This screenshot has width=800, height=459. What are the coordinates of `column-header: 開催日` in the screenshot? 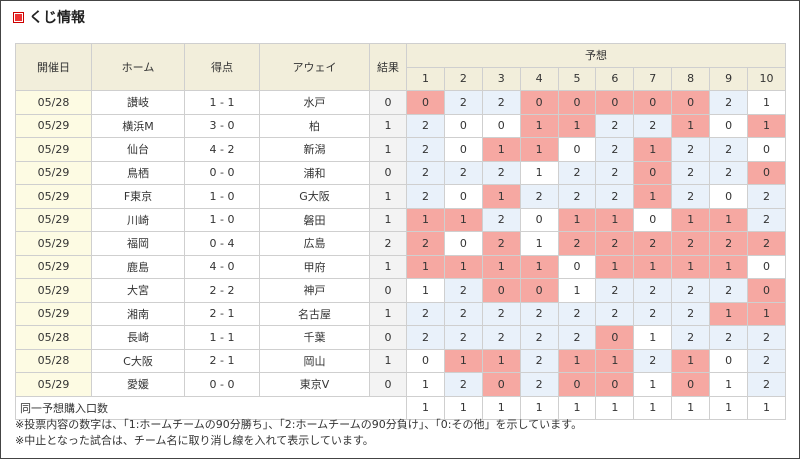 It's located at (53, 67).